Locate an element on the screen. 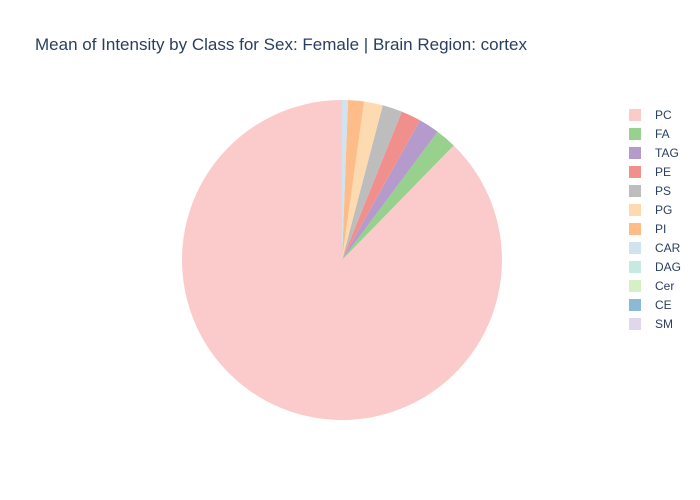  legend-item-dag: DAG is located at coordinates (655, 267).